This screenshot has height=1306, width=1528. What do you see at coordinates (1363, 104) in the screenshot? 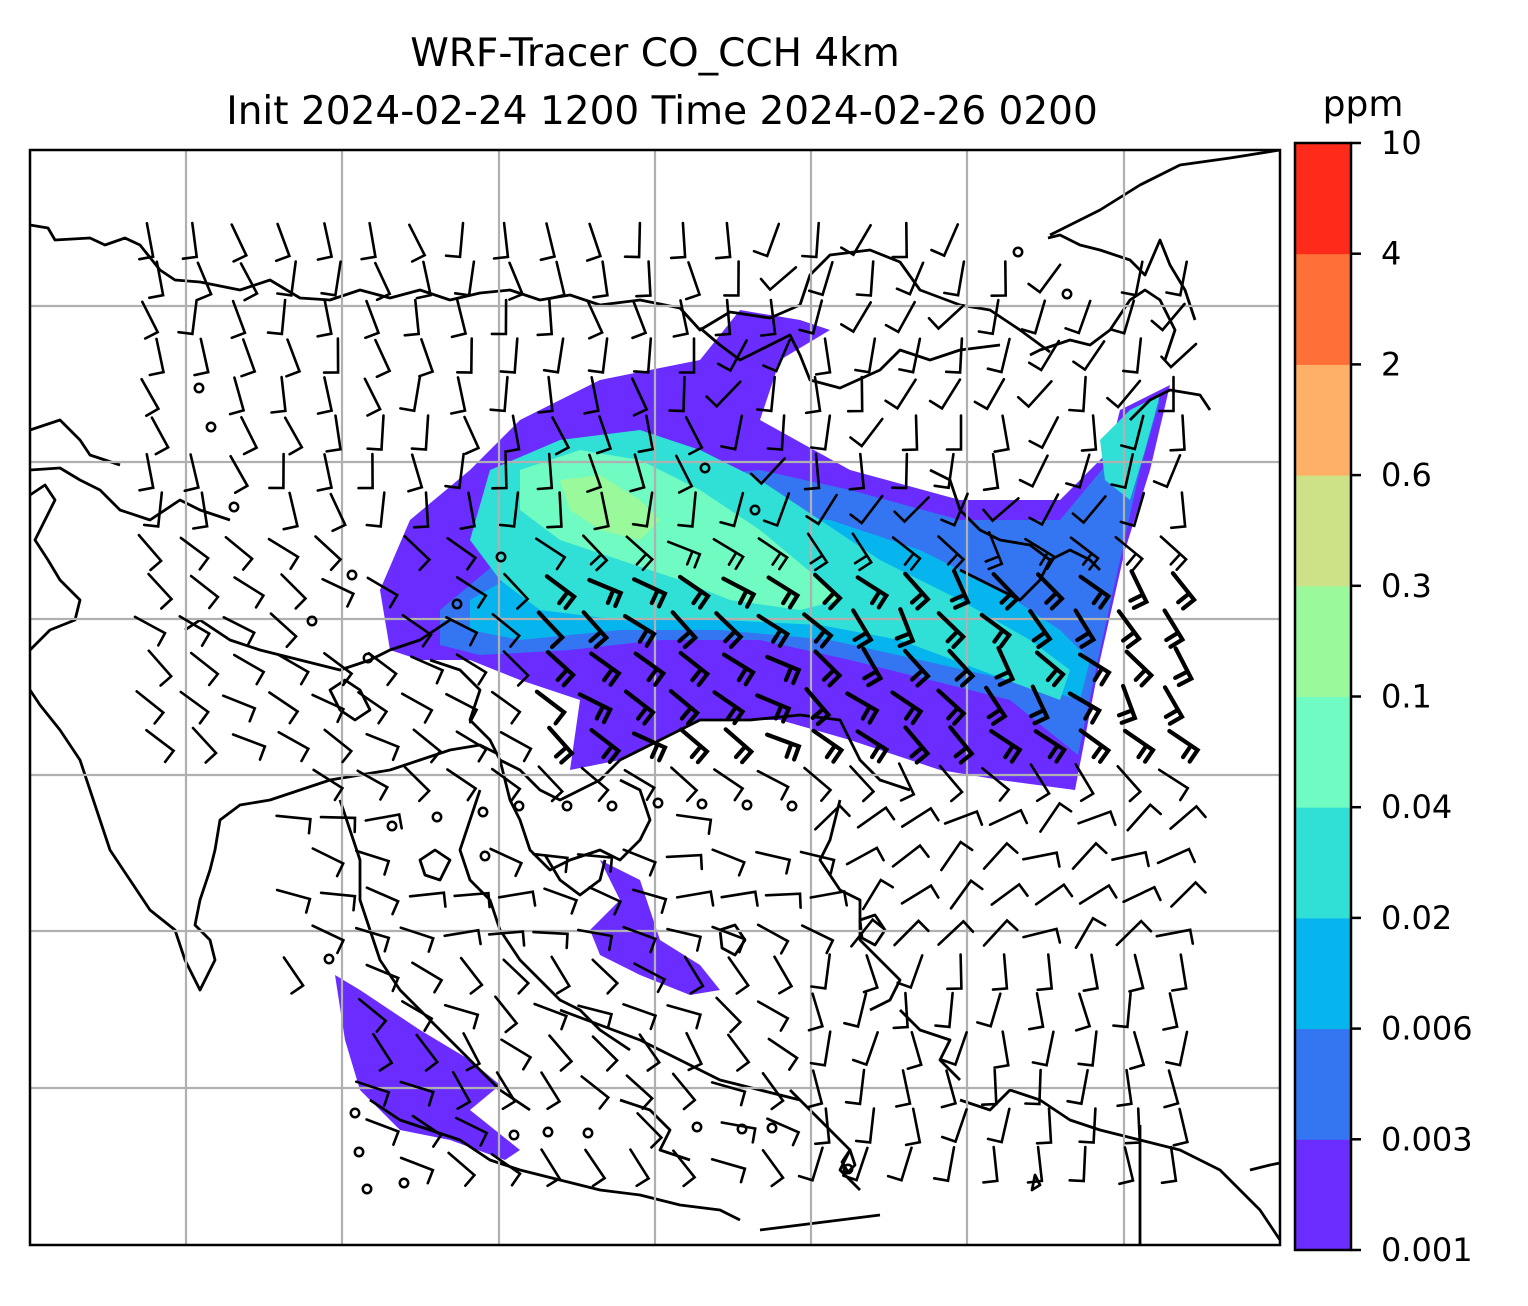
I see `colorbar-unit: ppm` at bounding box center [1363, 104].